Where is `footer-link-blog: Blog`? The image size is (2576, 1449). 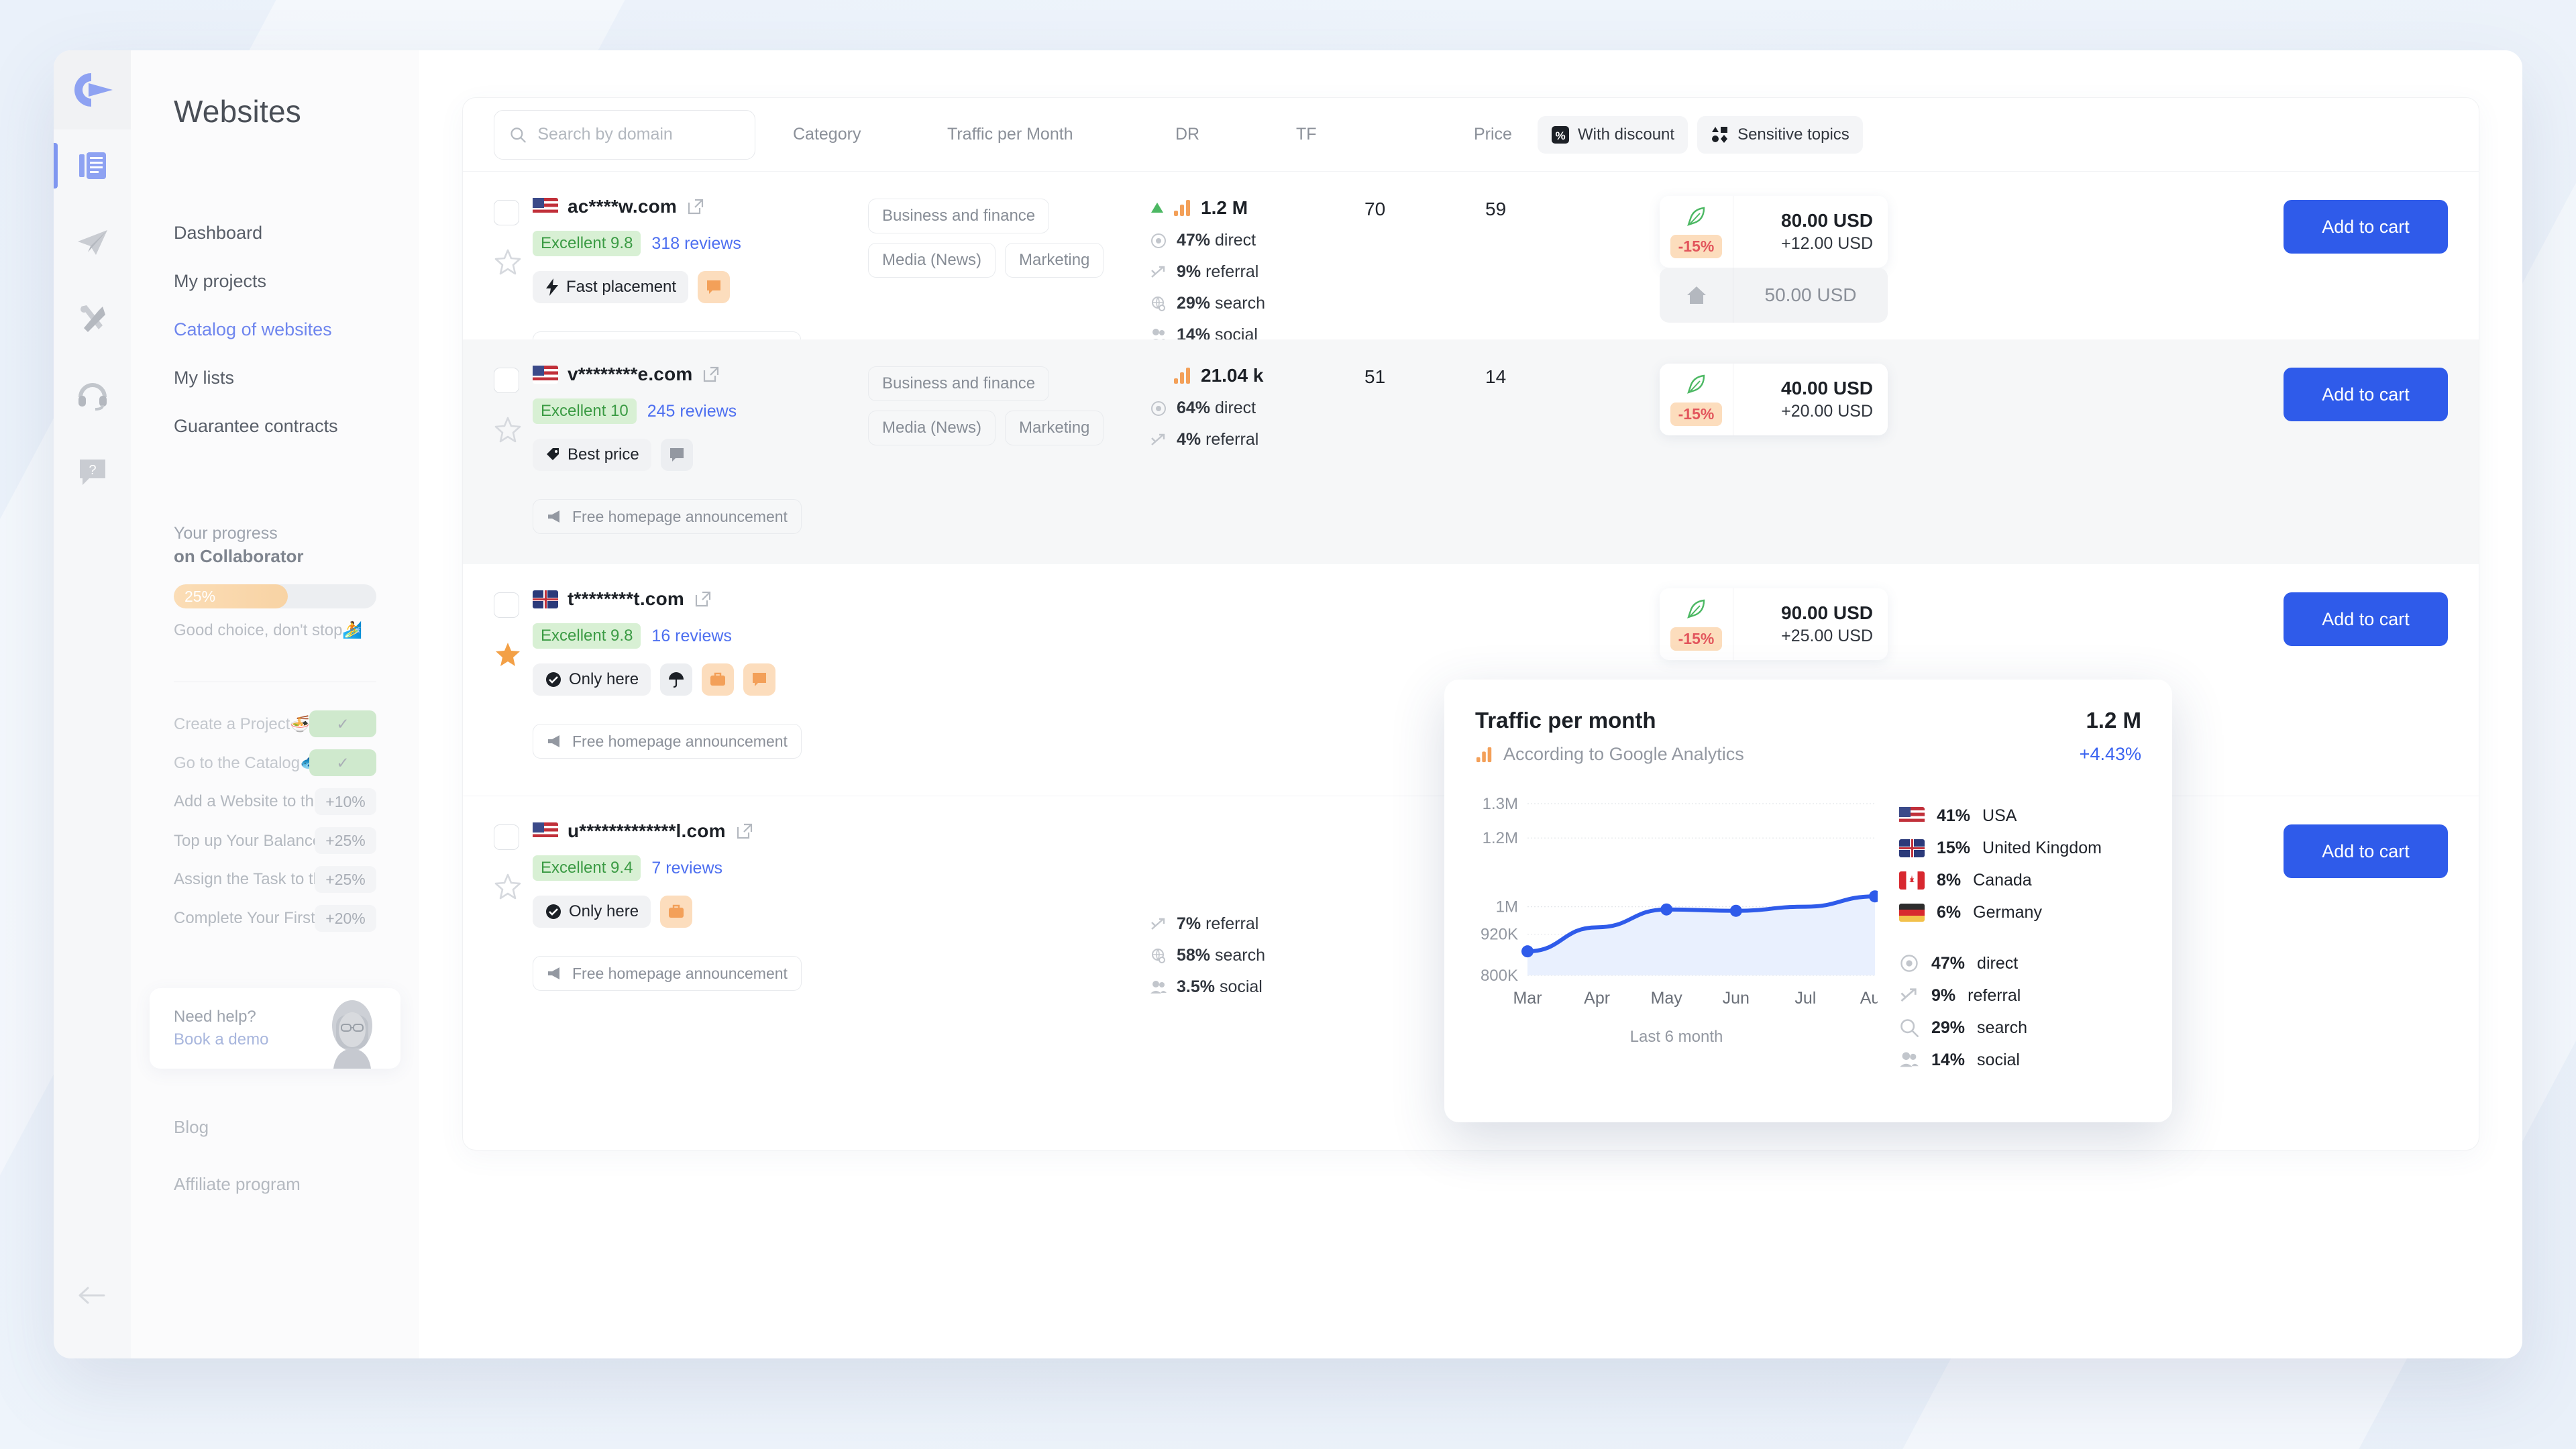 footer-link-blog: Blog is located at coordinates (191, 1127).